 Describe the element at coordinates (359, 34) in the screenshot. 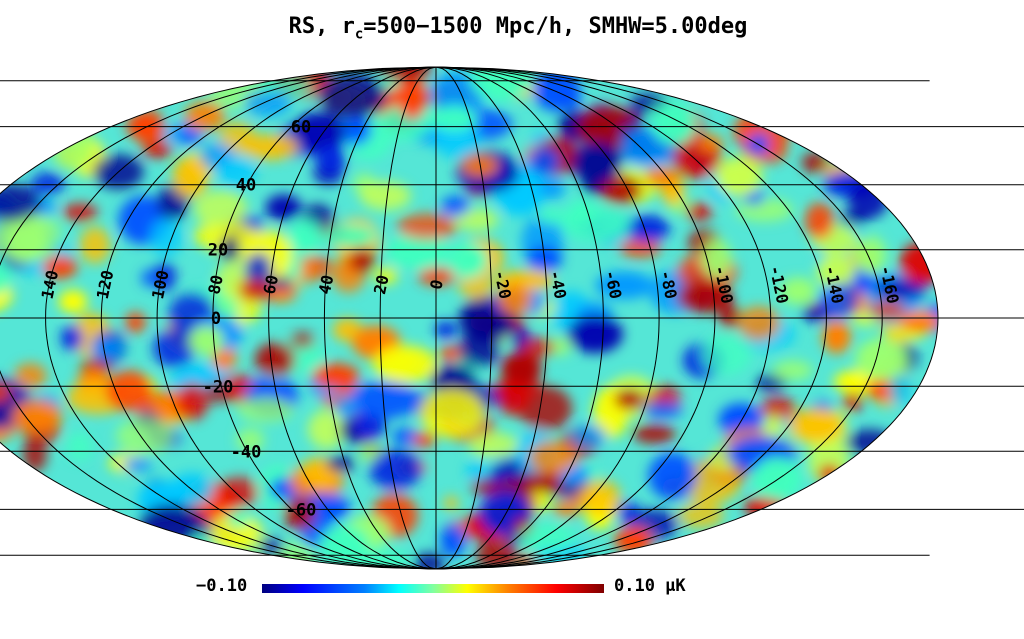

I see `title-subscript: c` at that location.